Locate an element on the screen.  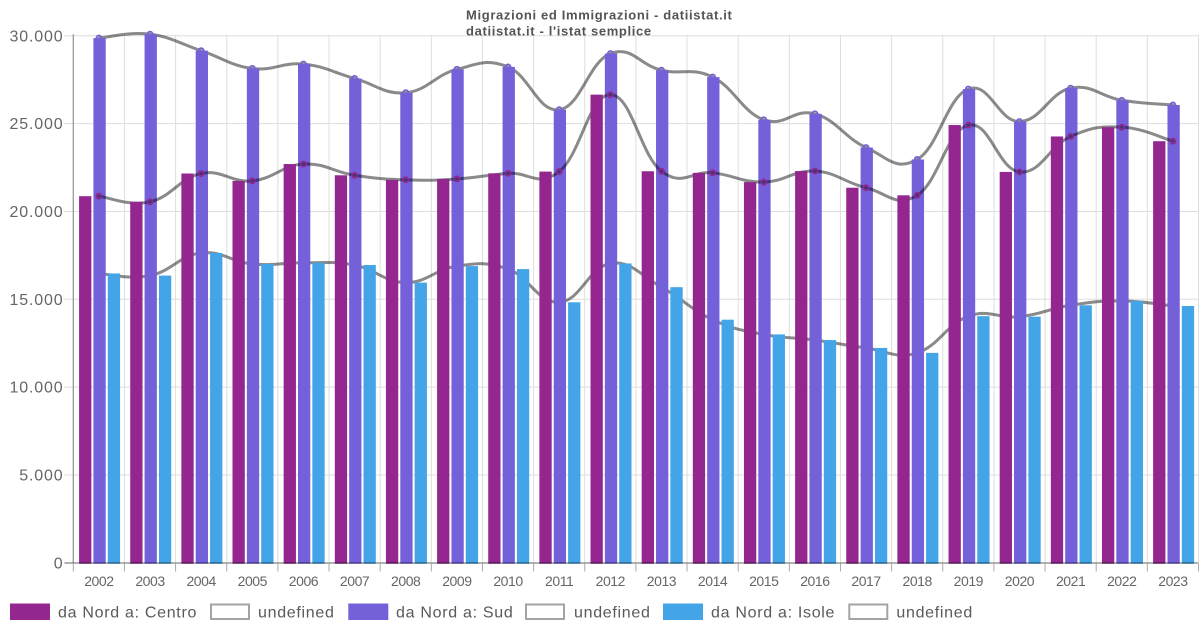
svg-text: 2003 is located at coordinates (150, 581).